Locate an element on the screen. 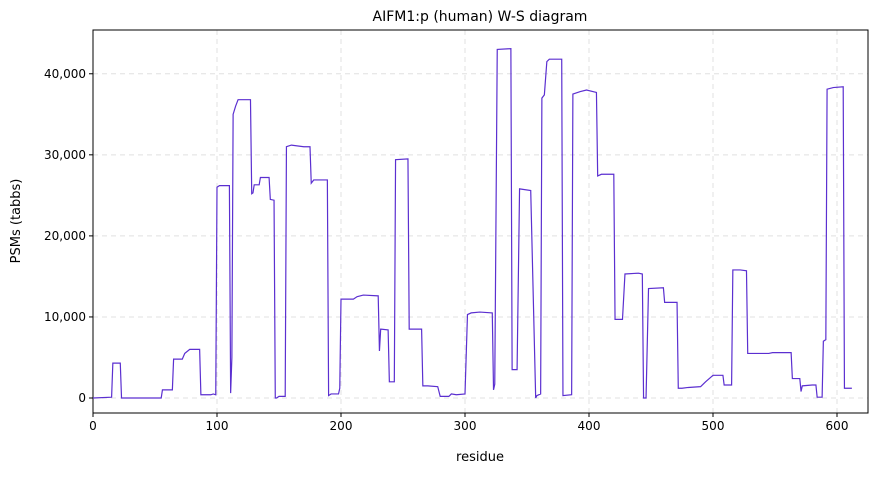  x-tick-label: 400 is located at coordinates (589, 426).